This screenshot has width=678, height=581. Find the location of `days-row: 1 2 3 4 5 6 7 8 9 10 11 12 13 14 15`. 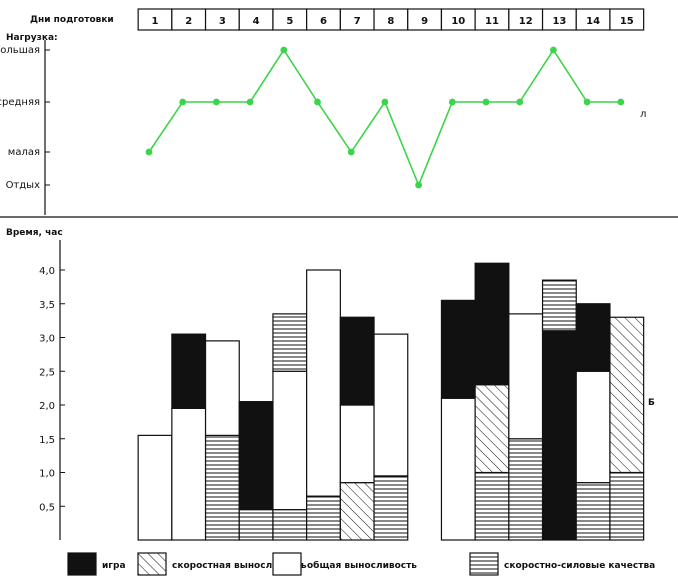

days-row: 1 2 3 4 5 6 7 8 9 10 11 12 13 14 15 is located at coordinates (391, 19).